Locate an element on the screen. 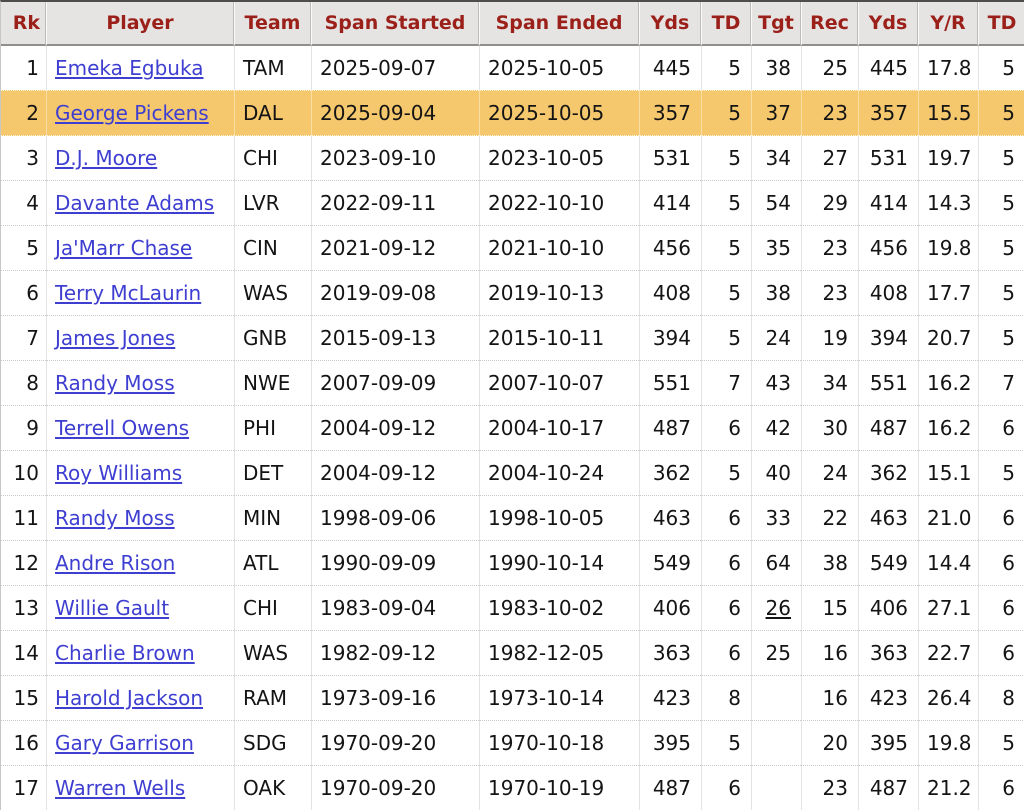 The width and height of the screenshot is (1024, 810). cell-yr: 21.0 is located at coordinates (948, 517).